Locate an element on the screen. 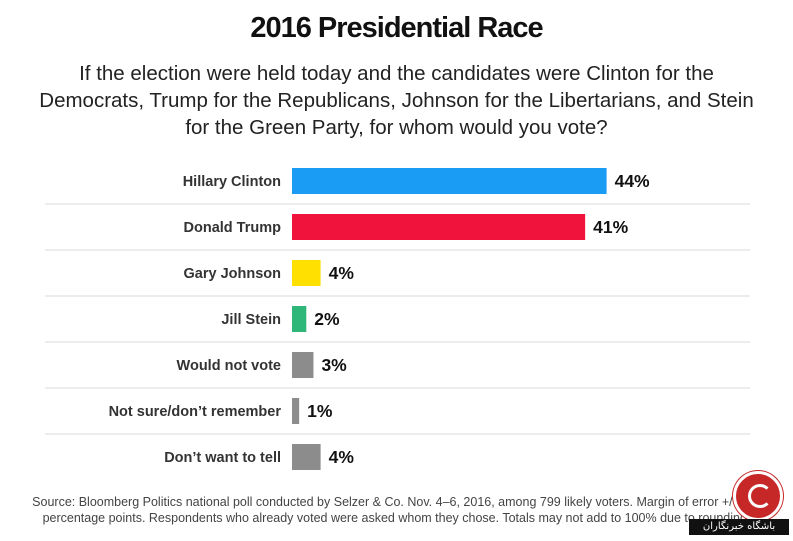 The width and height of the screenshot is (793, 541). category-label: Donald Trump is located at coordinates (233, 228).